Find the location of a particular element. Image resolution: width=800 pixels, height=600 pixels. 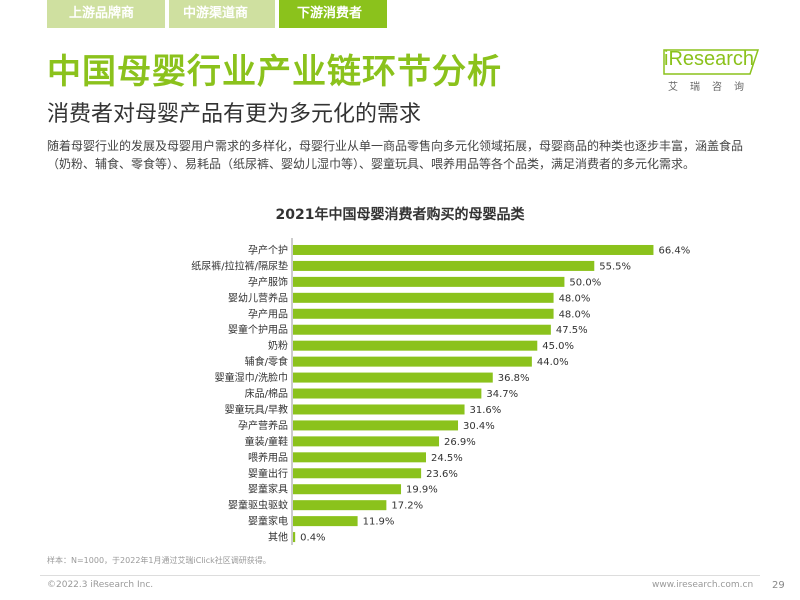

value-label: 19.9% is located at coordinates (422, 490).